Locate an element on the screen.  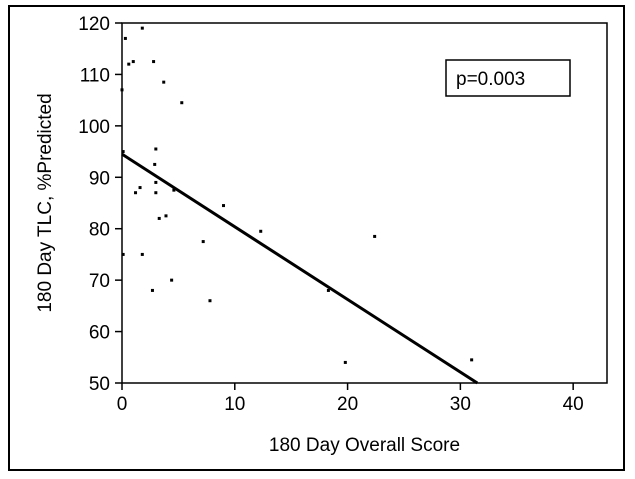
y-tick-label: 90 is located at coordinates (99, 178).